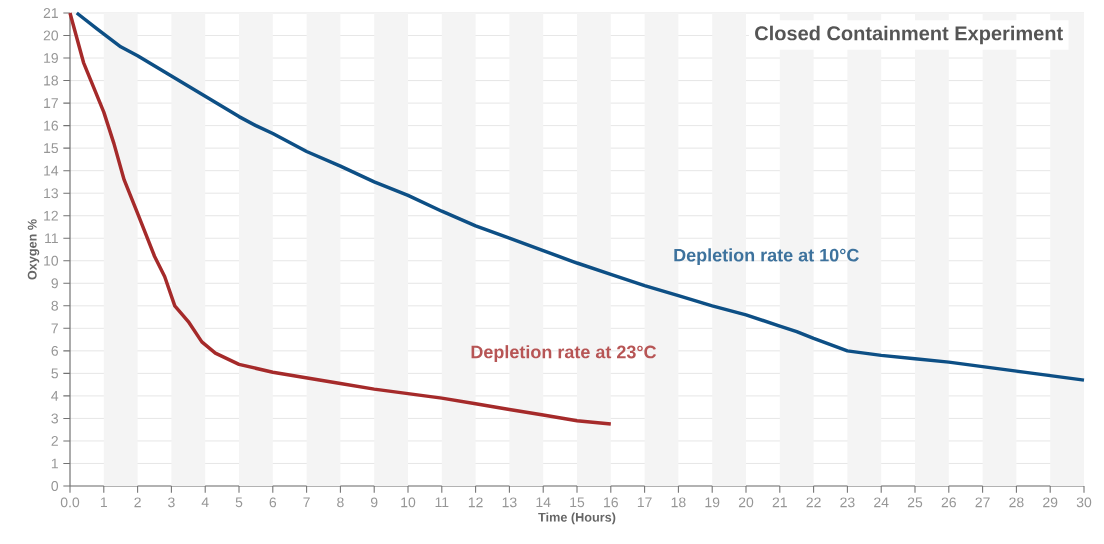 Image resolution: width=1104 pixels, height=544 pixels. What do you see at coordinates (1050, 502) in the screenshot?
I see `x-tick-label: 29` at bounding box center [1050, 502].